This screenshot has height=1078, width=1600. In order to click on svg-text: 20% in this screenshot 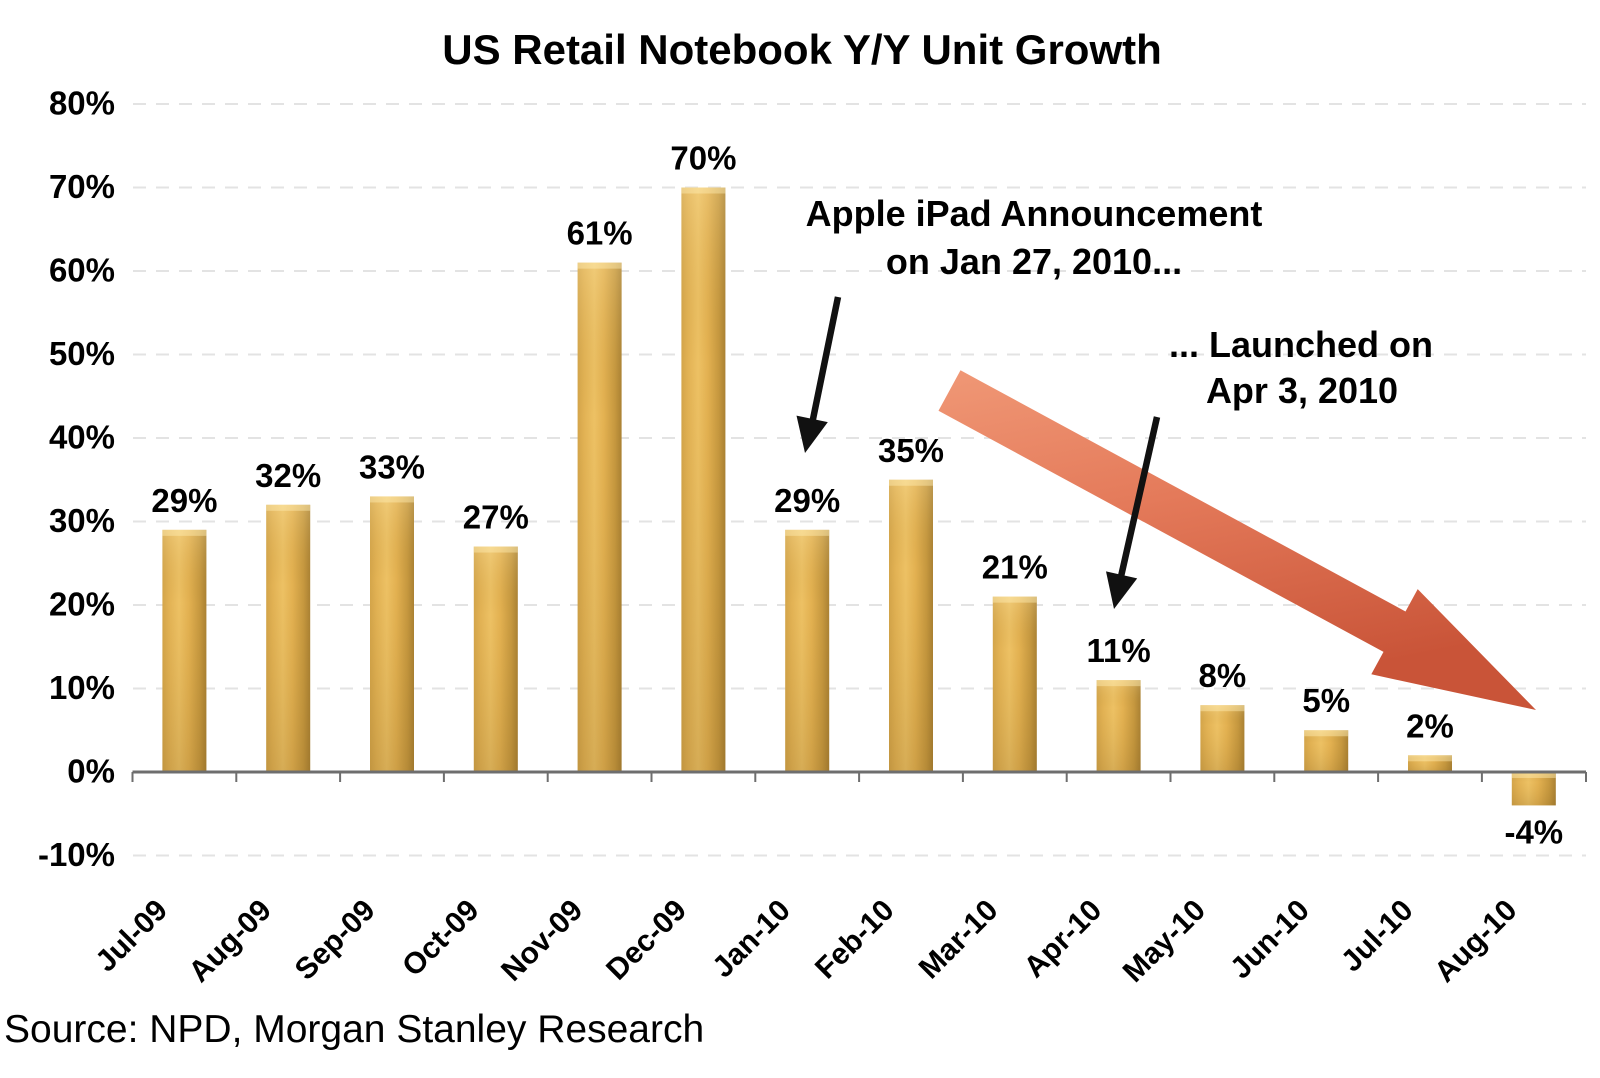, I will do `click(82, 604)`.